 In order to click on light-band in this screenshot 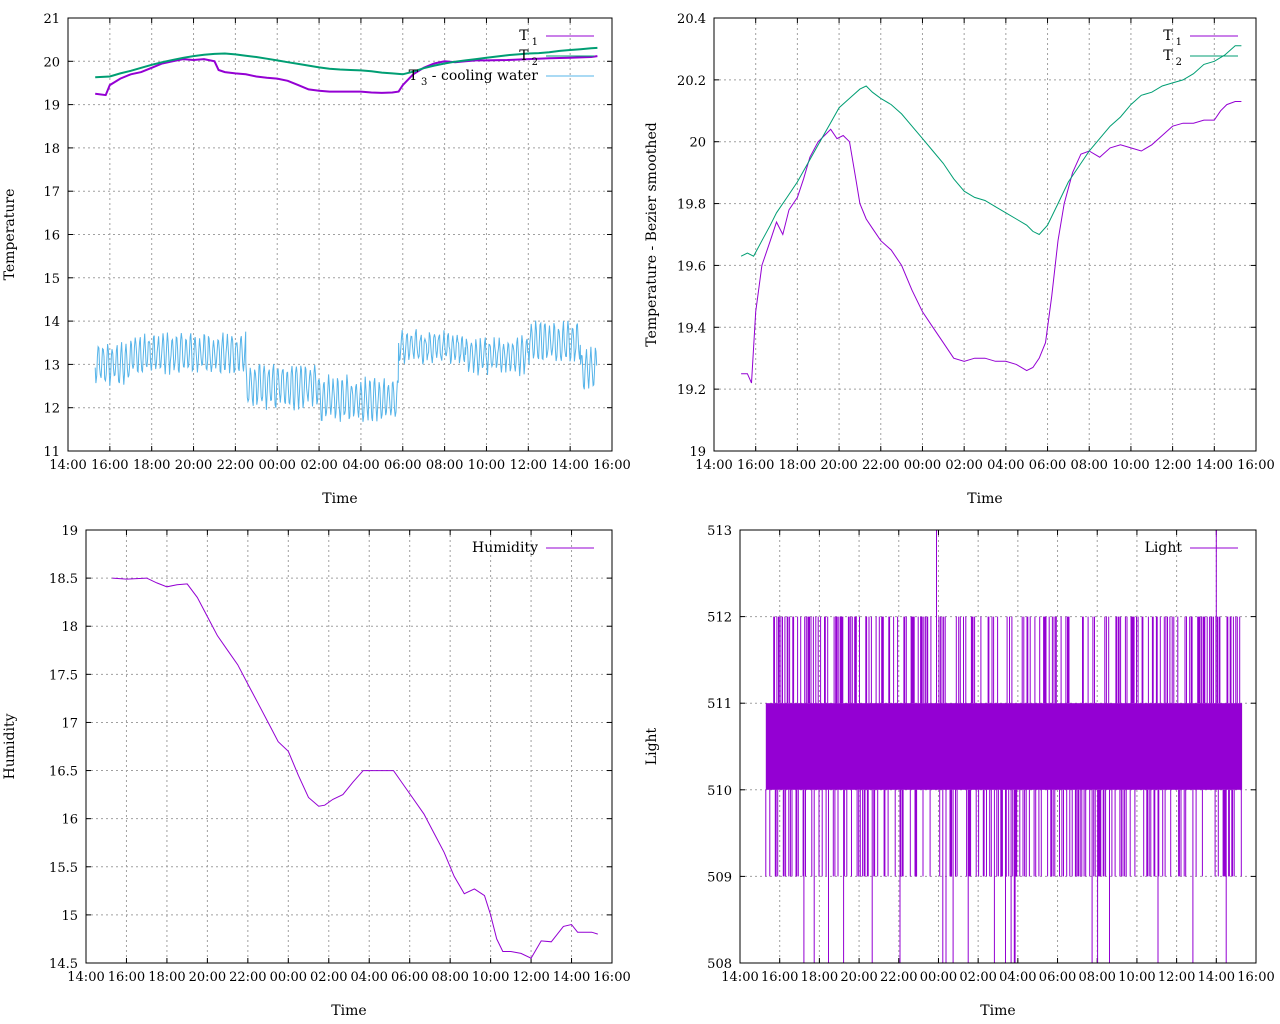, I will do `click(1004, 746)`.